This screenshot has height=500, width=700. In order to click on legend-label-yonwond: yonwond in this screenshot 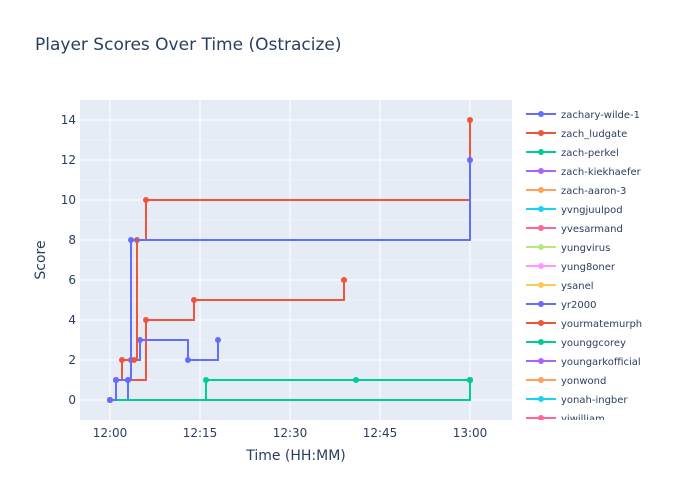, I will do `click(583, 381)`.